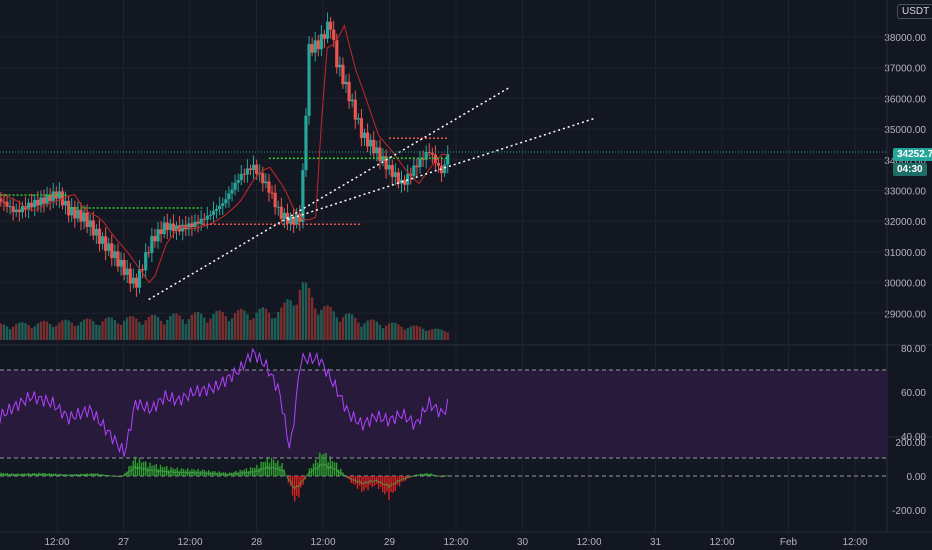 The height and width of the screenshot is (550, 932). What do you see at coordinates (910, 443) in the screenshot?
I see `momentum-tick-label: 200.00` at bounding box center [910, 443].